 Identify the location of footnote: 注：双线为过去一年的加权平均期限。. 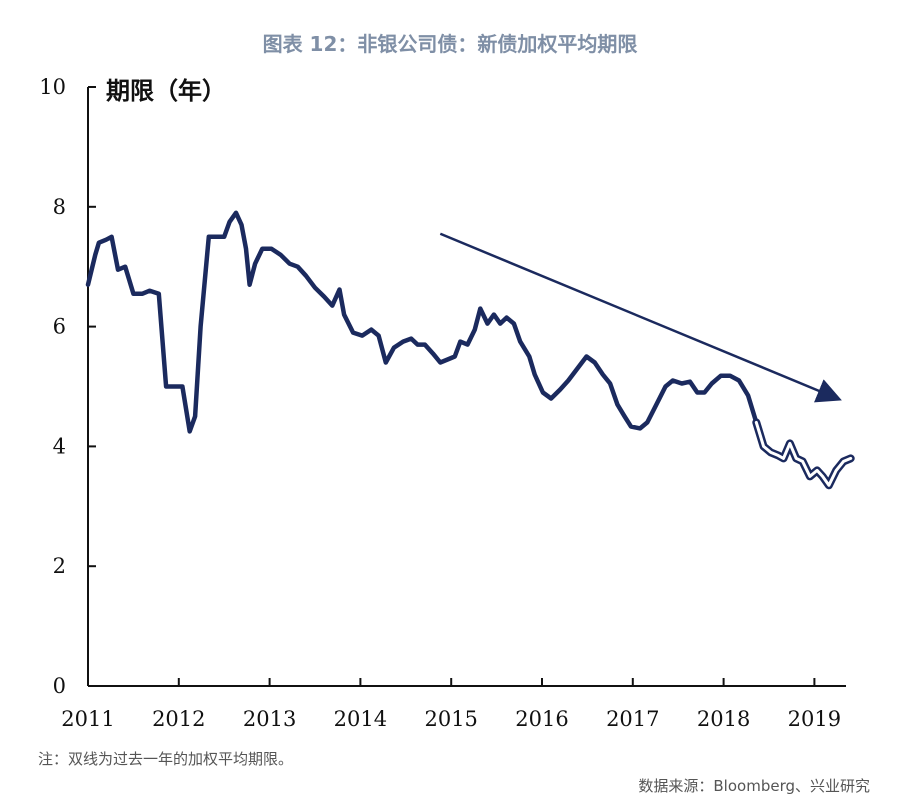
(166, 759).